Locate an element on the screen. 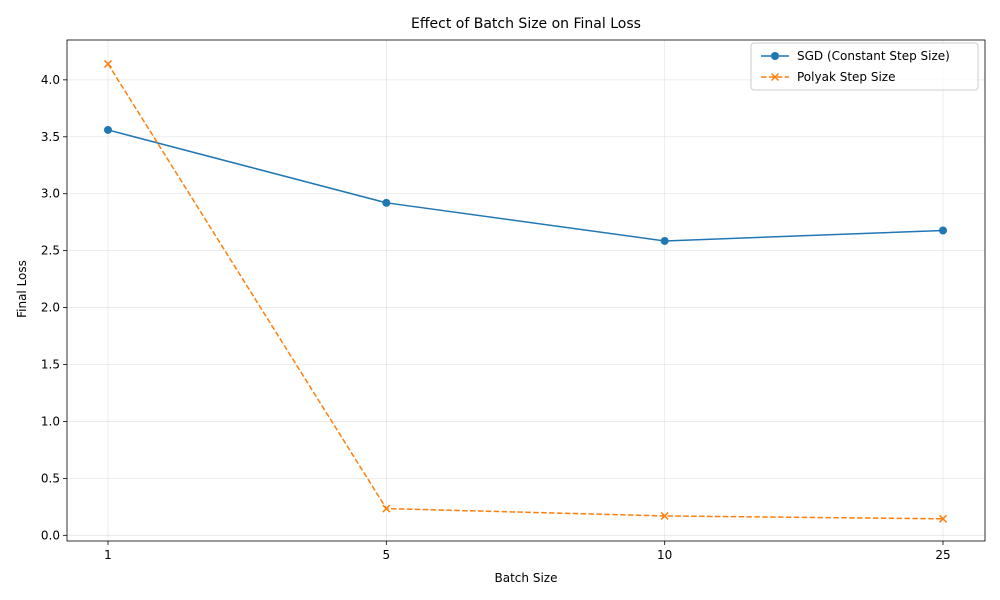 The width and height of the screenshot is (1000, 600). y-tick-label: 0.0 is located at coordinates (50, 535).